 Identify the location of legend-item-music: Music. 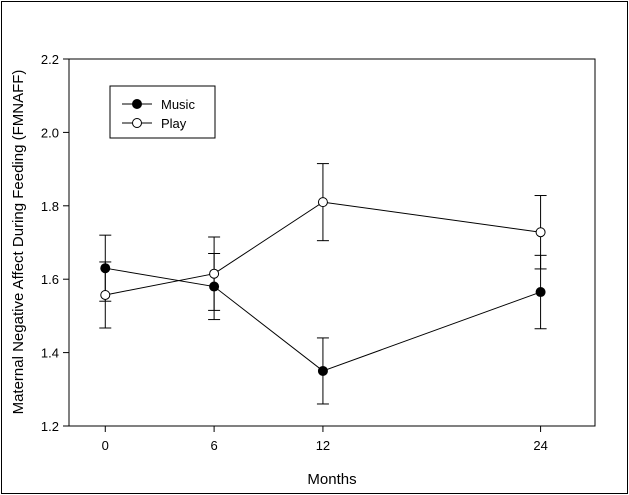
(158, 104).